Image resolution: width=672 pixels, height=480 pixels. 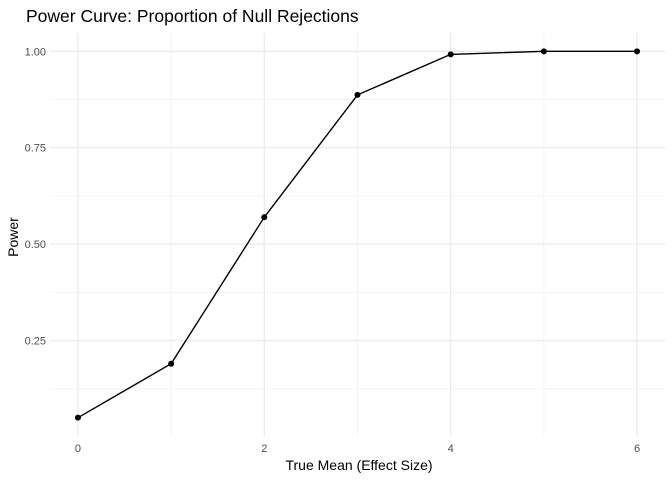 I want to click on x-tick-label: 4, so click(x=451, y=449).